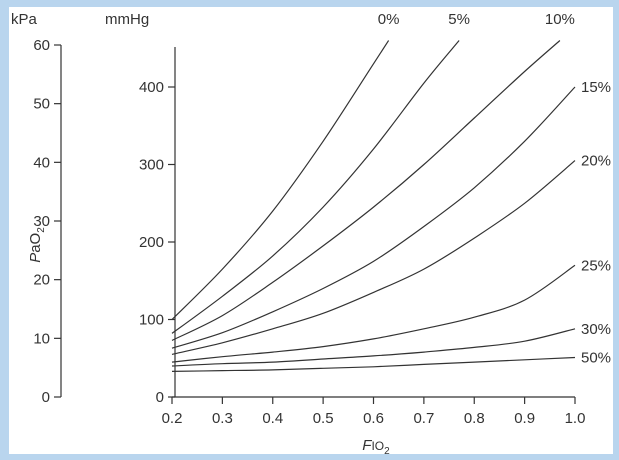 This screenshot has width=619, height=460. Describe the element at coordinates (151, 165) in the screenshot. I see `mmhg-tick-label: 300` at that location.